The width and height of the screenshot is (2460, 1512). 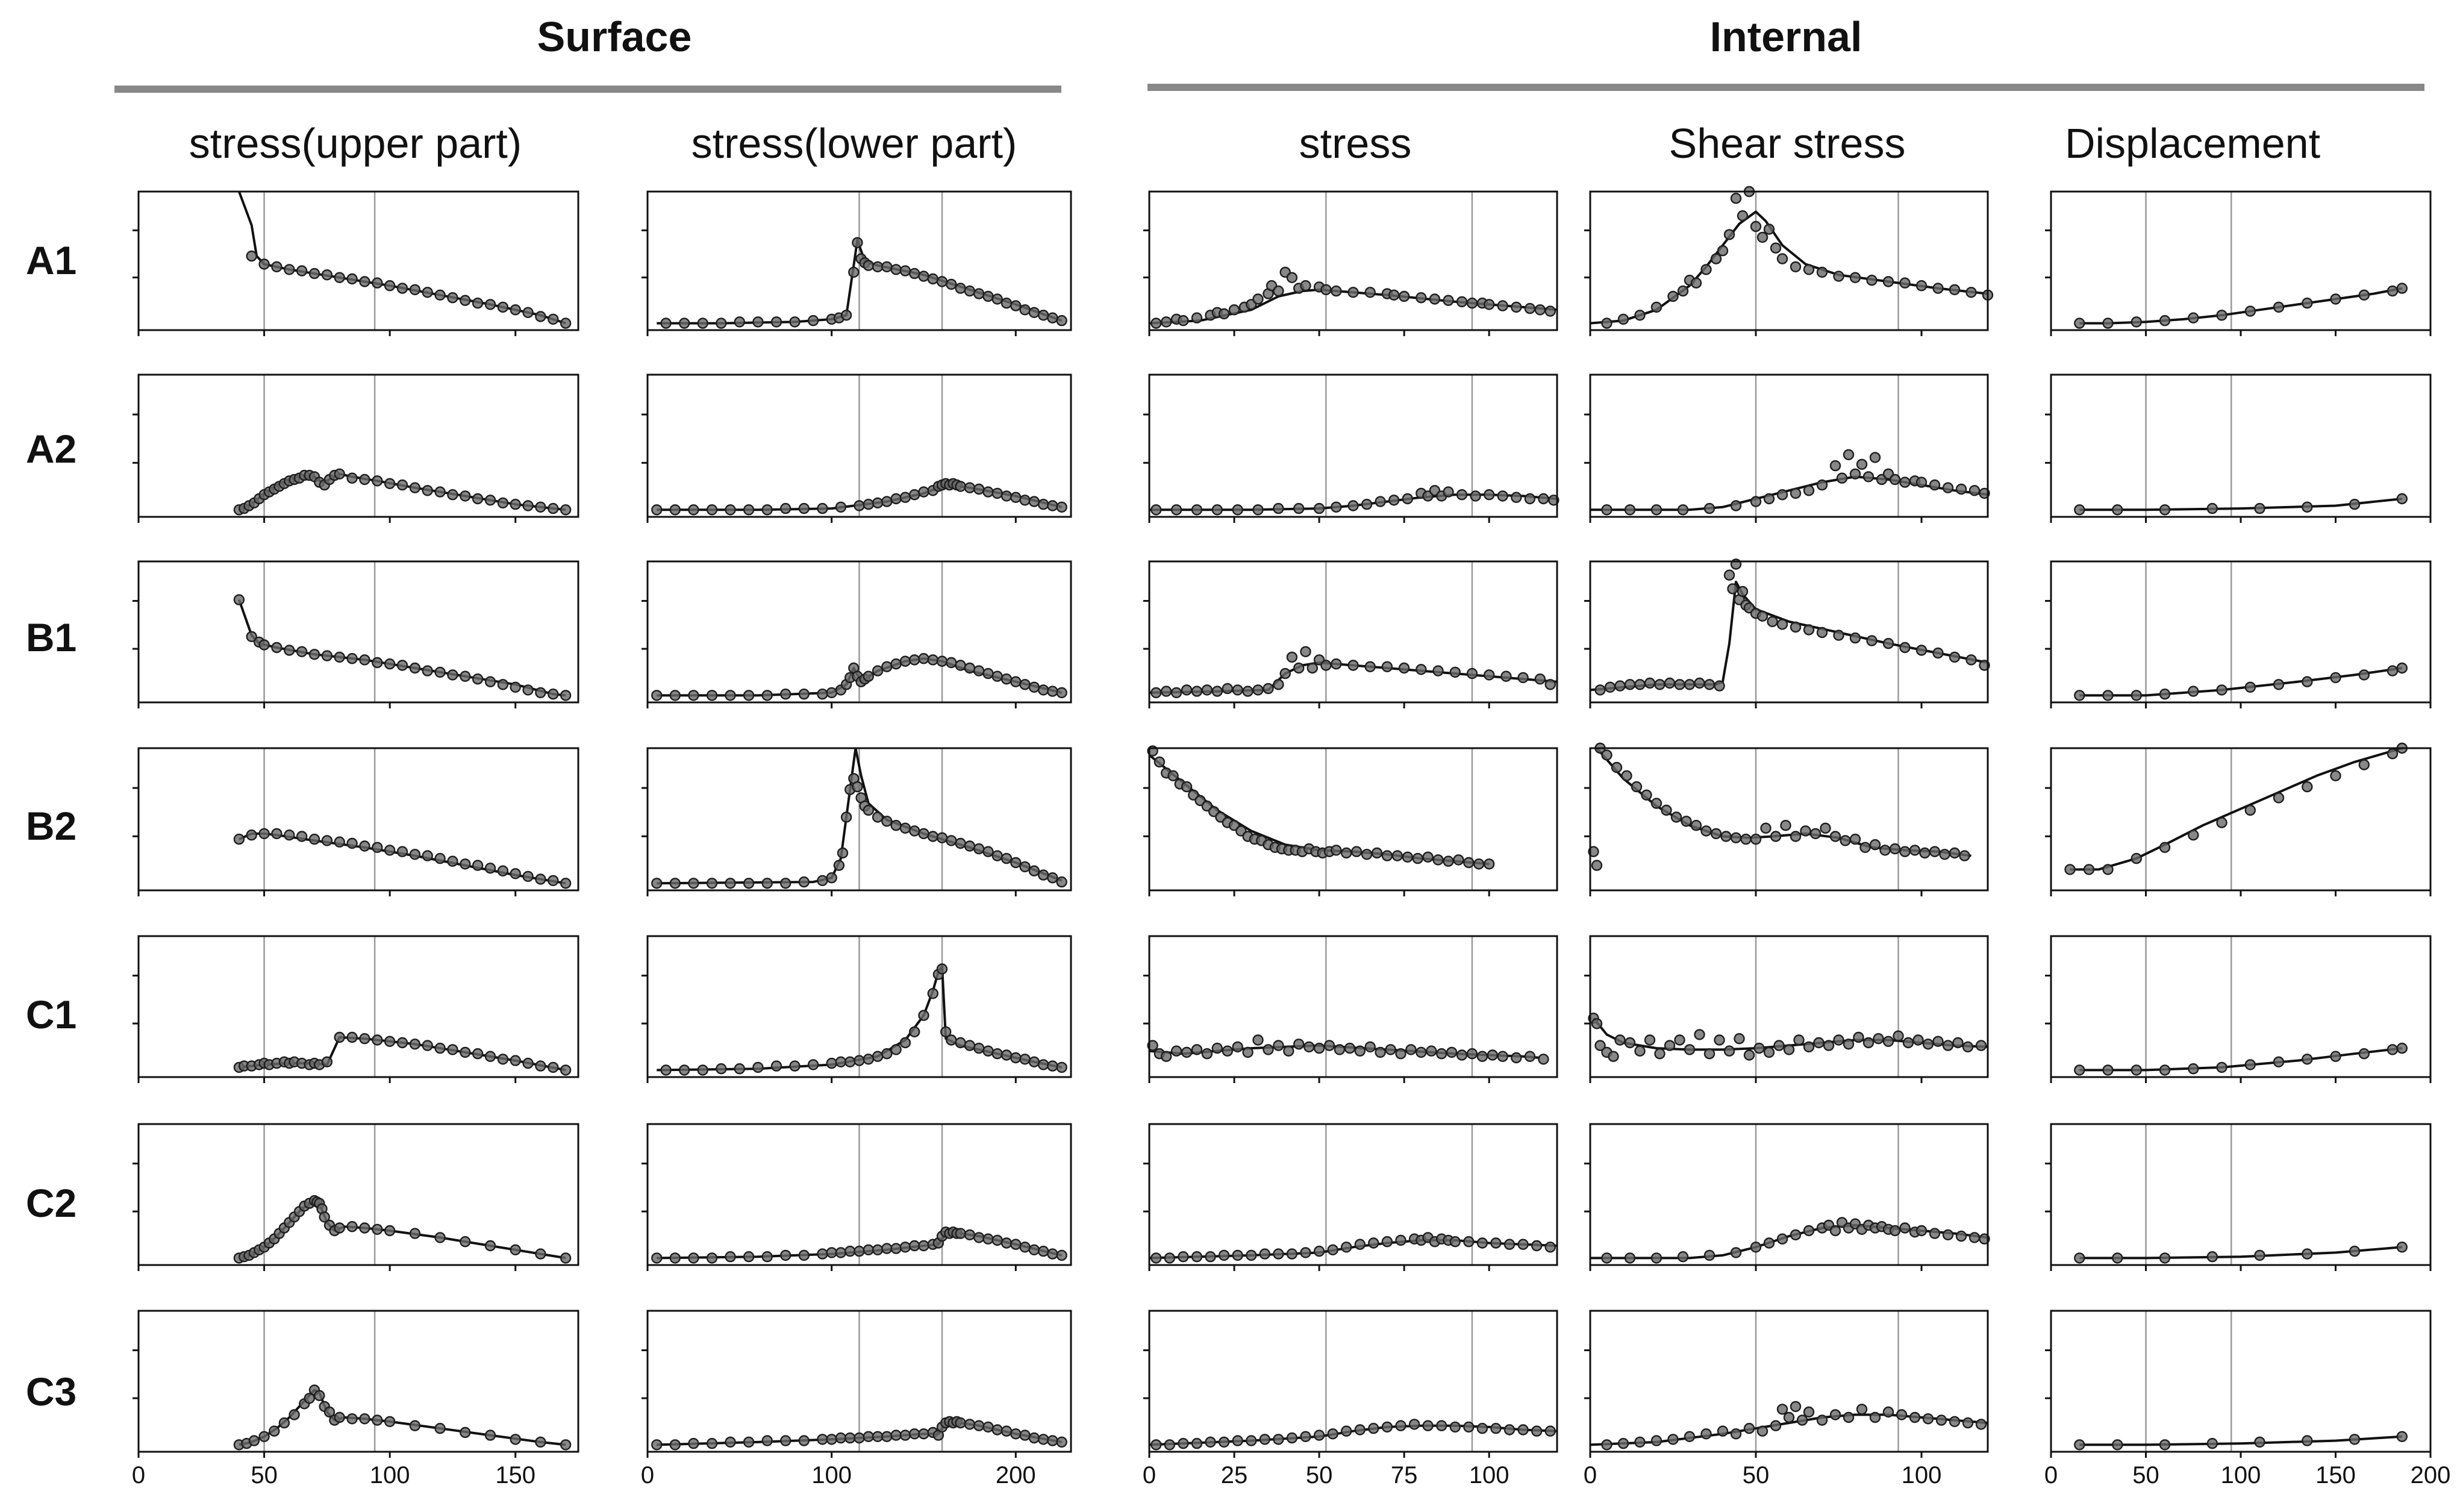 What do you see at coordinates (1786, 1009) in the screenshot?
I see `panel-c1-shear-stress` at bounding box center [1786, 1009].